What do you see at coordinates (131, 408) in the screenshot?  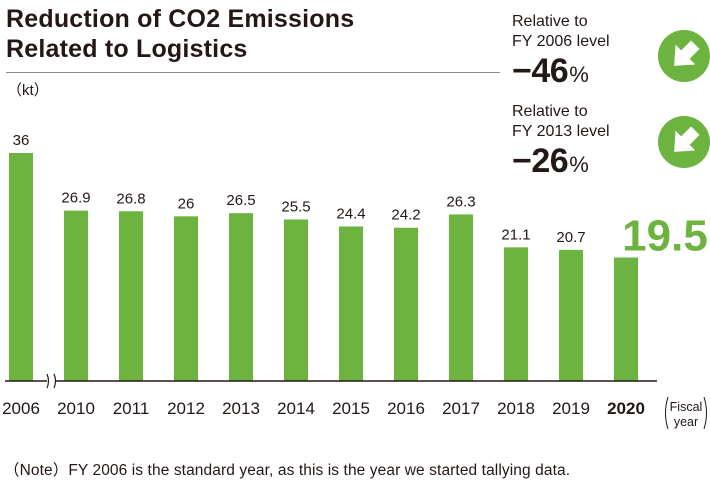 I see `x-tick-label-2011: 2011` at bounding box center [131, 408].